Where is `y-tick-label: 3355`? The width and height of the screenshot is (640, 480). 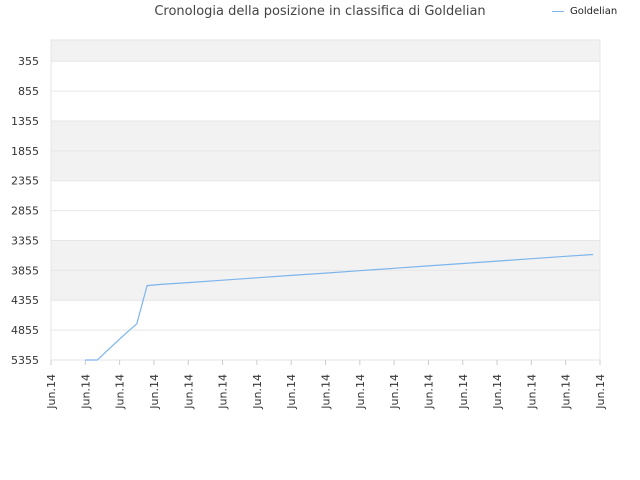
y-tick-label: 3355 is located at coordinates (25, 240).